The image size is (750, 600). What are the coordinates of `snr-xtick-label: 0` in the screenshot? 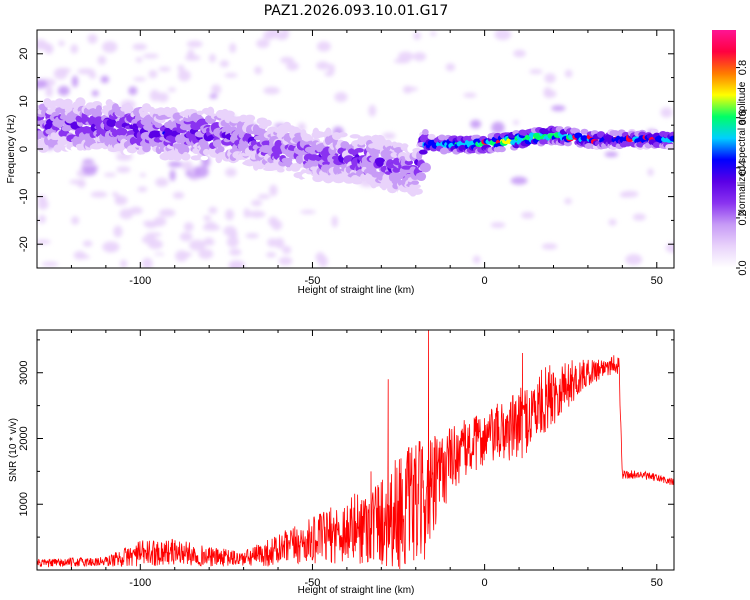 It's located at (485, 583).